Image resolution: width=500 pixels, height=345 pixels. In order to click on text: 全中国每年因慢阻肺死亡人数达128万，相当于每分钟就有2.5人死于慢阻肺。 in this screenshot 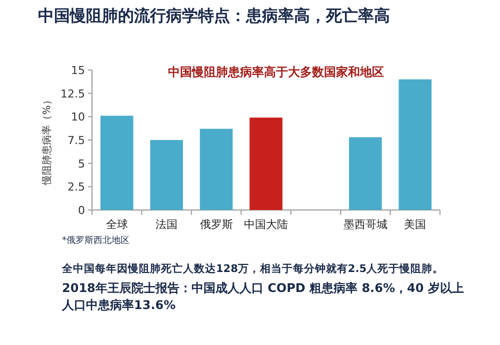, I will do `click(253, 269)`.